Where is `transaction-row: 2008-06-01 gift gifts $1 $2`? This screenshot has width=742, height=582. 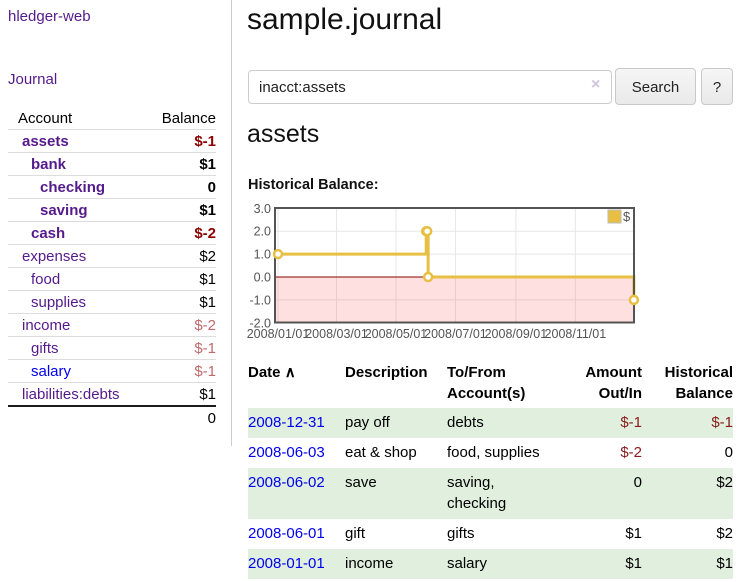 transaction-row: 2008-06-01 gift gifts $1 $2 is located at coordinates (490, 534).